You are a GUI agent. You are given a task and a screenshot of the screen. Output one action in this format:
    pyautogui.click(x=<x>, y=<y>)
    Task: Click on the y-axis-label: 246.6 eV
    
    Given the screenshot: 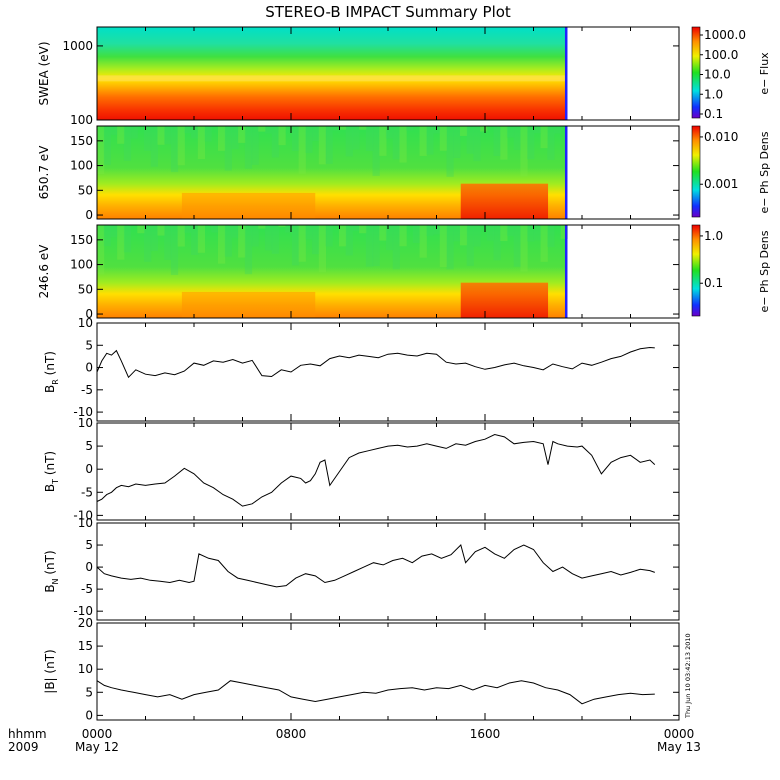 What is the action you would take?
    pyautogui.click(x=44, y=271)
    